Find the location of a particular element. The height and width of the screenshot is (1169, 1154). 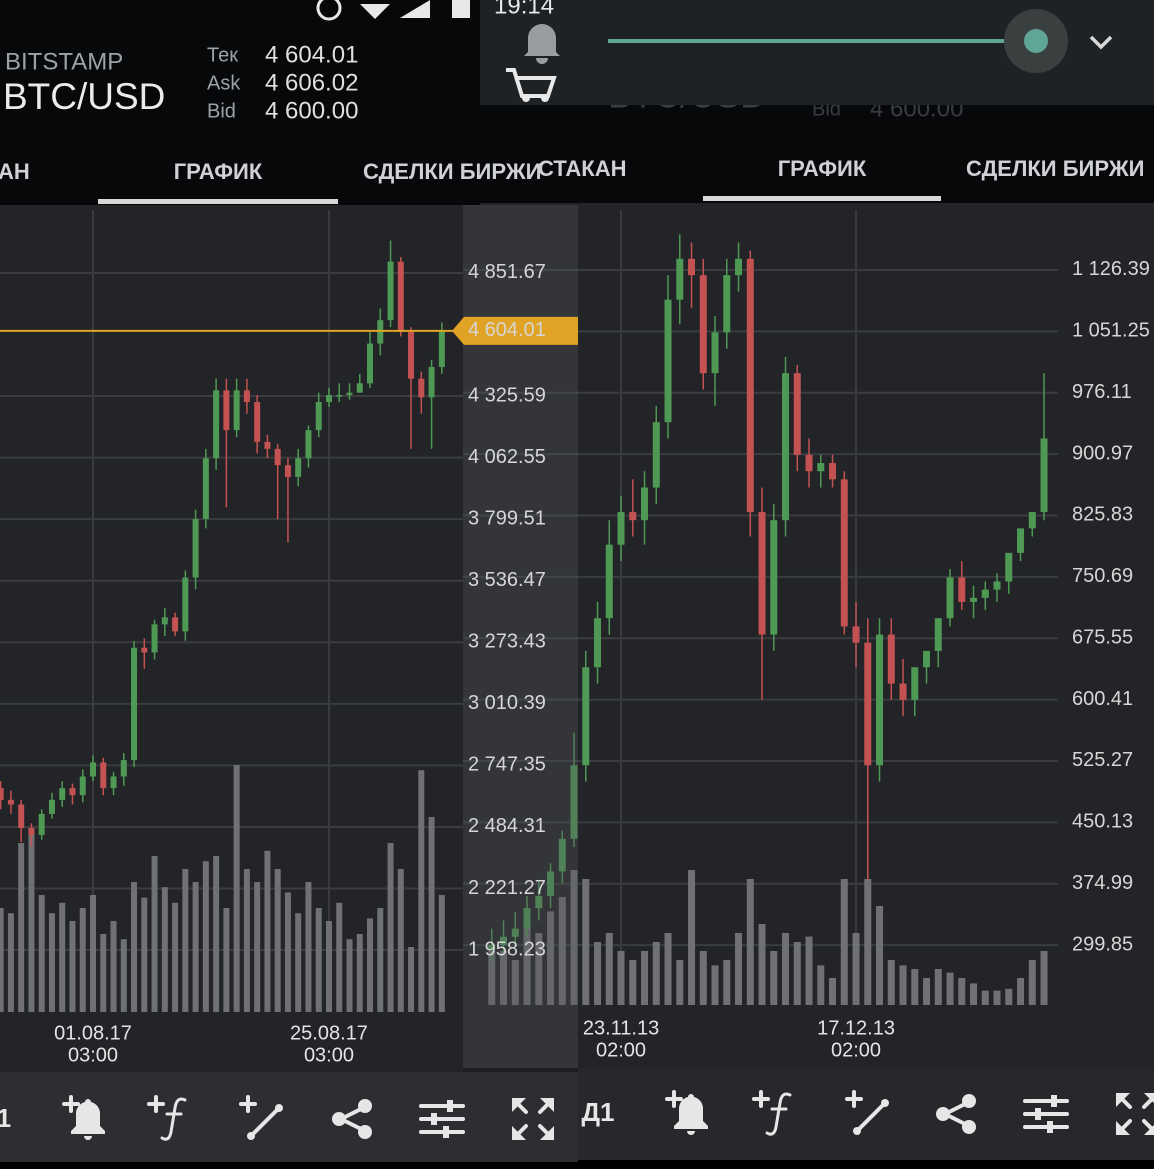

cart-icon is located at coordinates (531, 83).